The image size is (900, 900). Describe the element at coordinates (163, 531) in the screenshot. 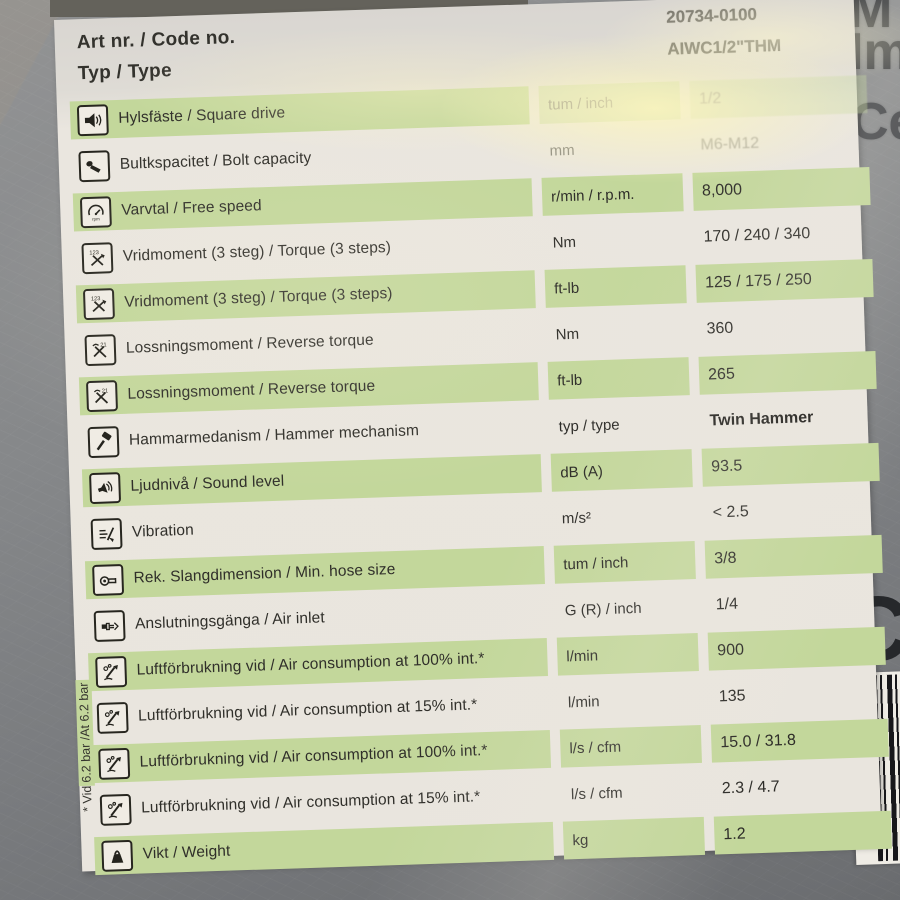

I see `row-label: Vibration` at that location.